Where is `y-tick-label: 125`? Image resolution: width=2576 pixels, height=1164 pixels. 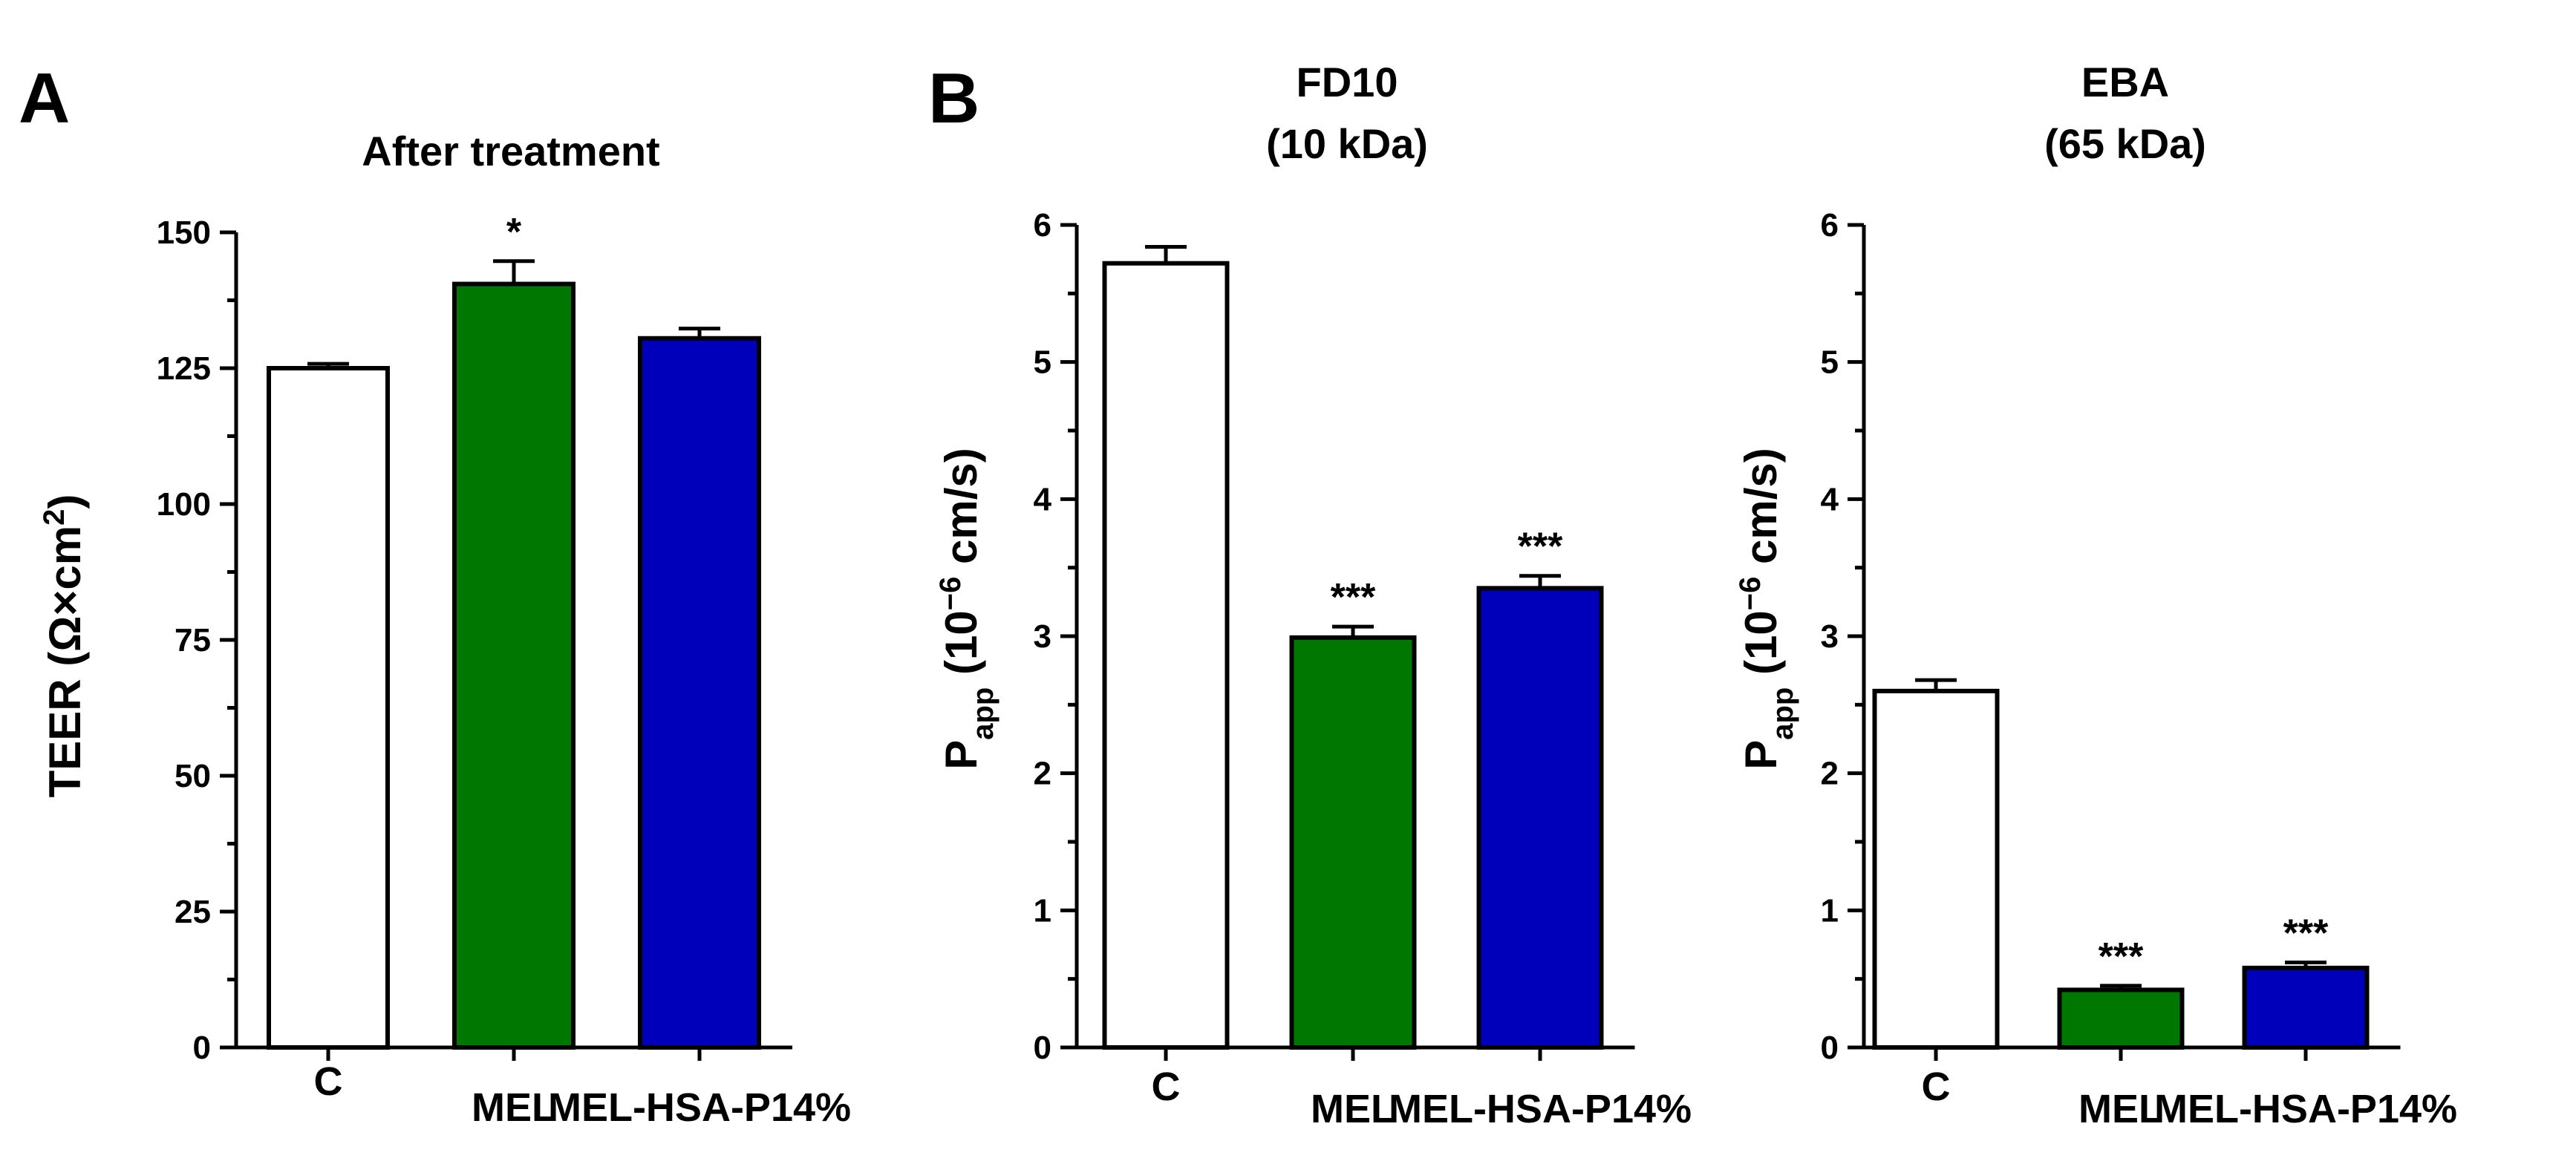
y-tick-label: 125 is located at coordinates (184, 368).